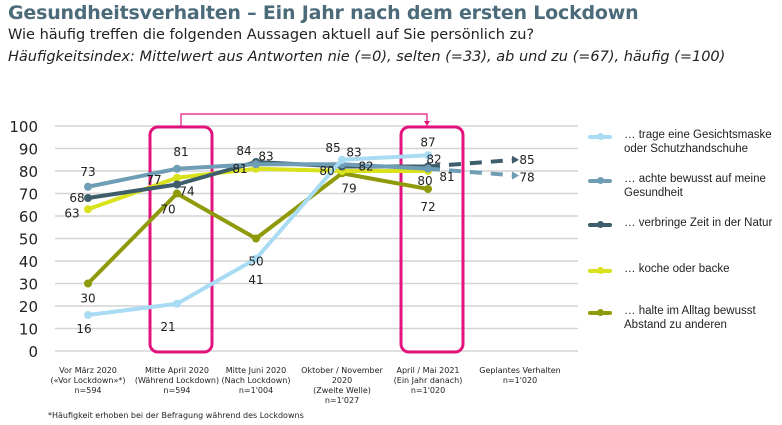  What do you see at coordinates (428, 370) in the screenshot?
I see `x-category-line: April / Mai 2021` at bounding box center [428, 370].